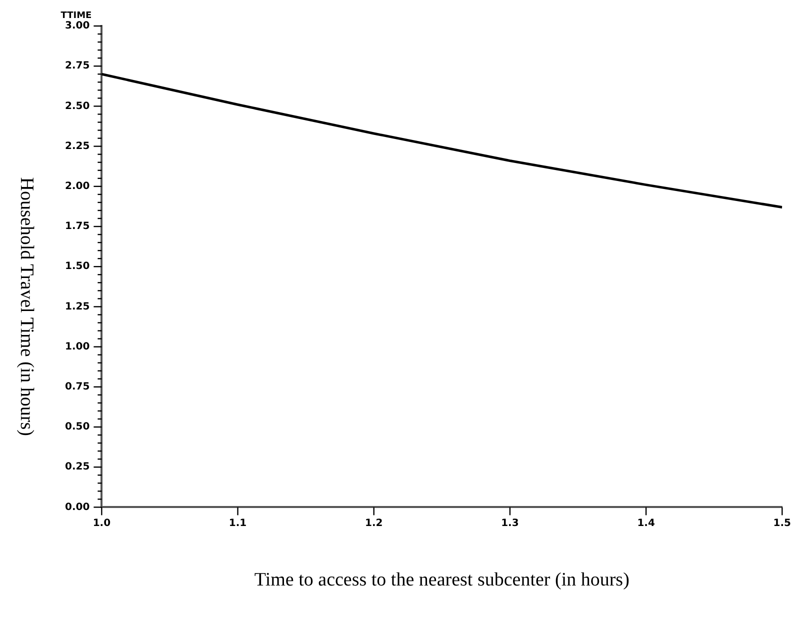 Image resolution: width=809 pixels, height=624 pixels. Describe the element at coordinates (77, 66) in the screenshot. I see `y-tick-label: 2.75` at that location.